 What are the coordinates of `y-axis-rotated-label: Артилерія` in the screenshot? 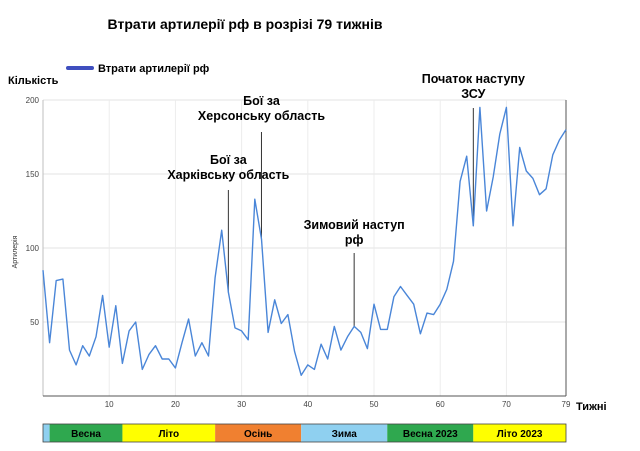 It's located at (15, 251).